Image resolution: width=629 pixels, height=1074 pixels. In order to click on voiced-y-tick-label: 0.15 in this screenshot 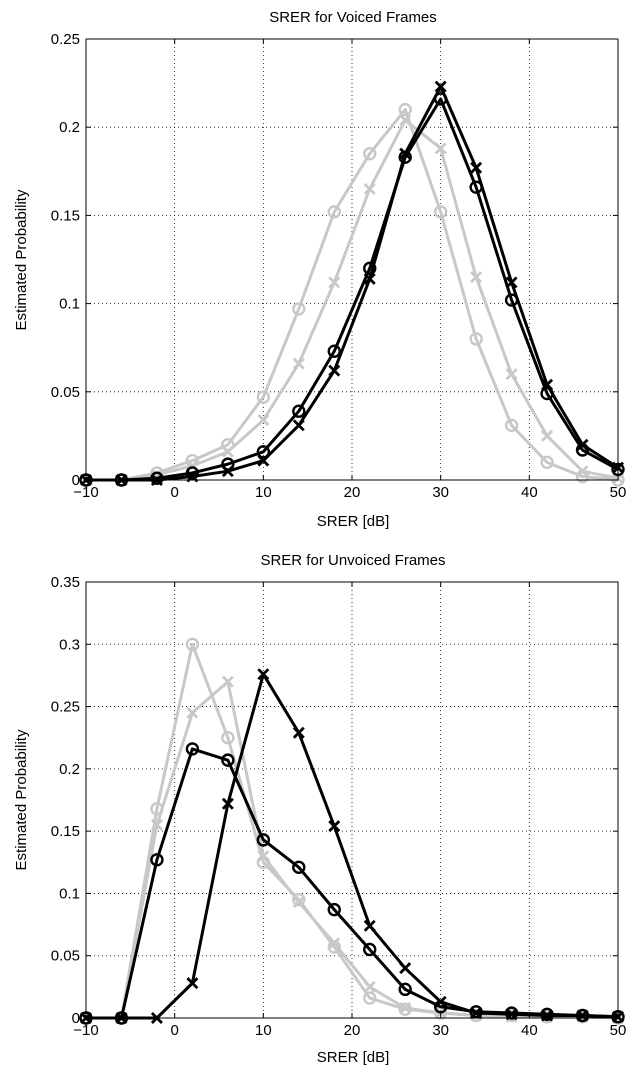, I will do `click(65, 215)`.